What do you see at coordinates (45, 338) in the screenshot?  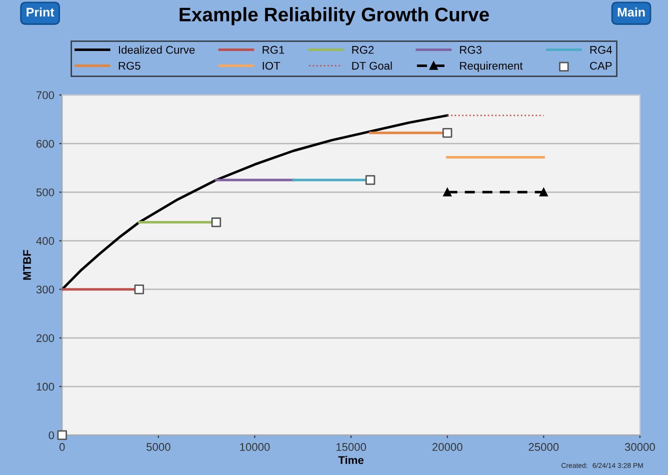 I see `y-tick-label: 200` at bounding box center [45, 338].